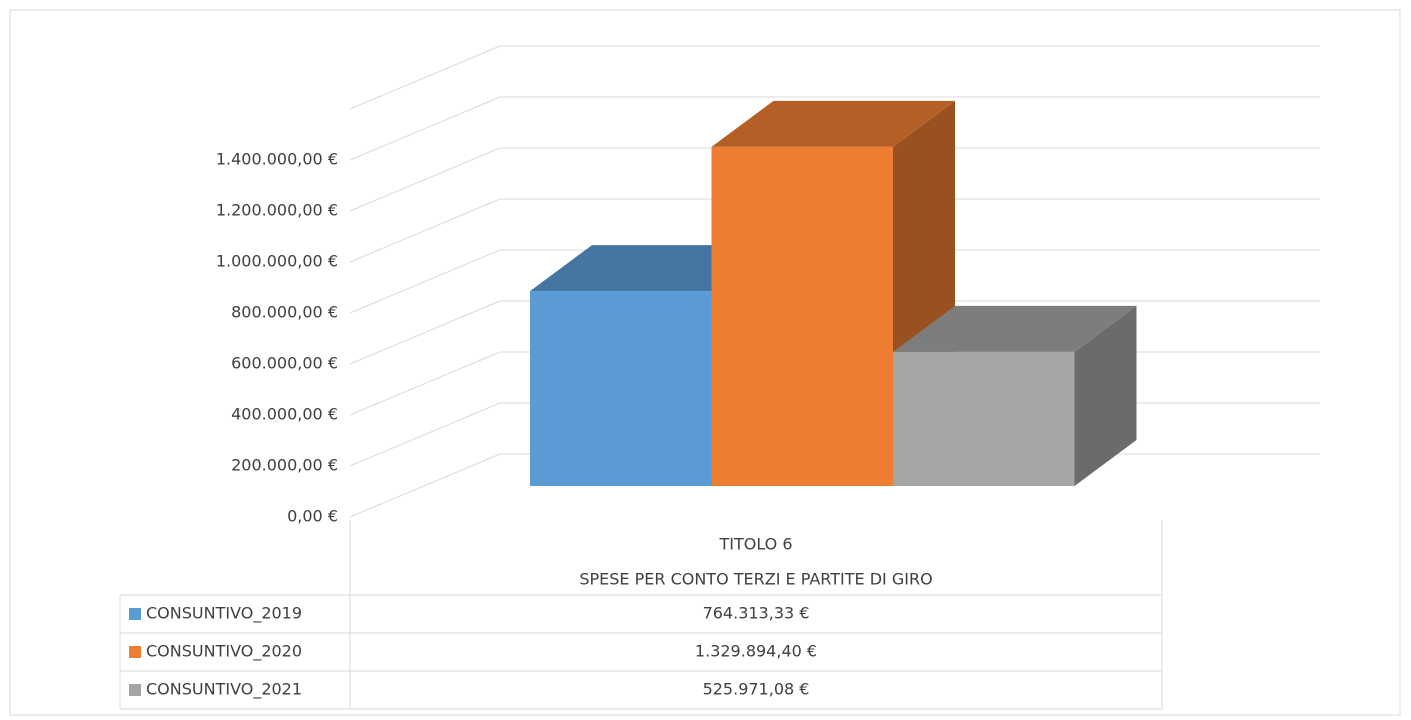 This screenshot has height=720, width=1411. I want to click on table-value: 525.971,08 €, so click(756, 689).